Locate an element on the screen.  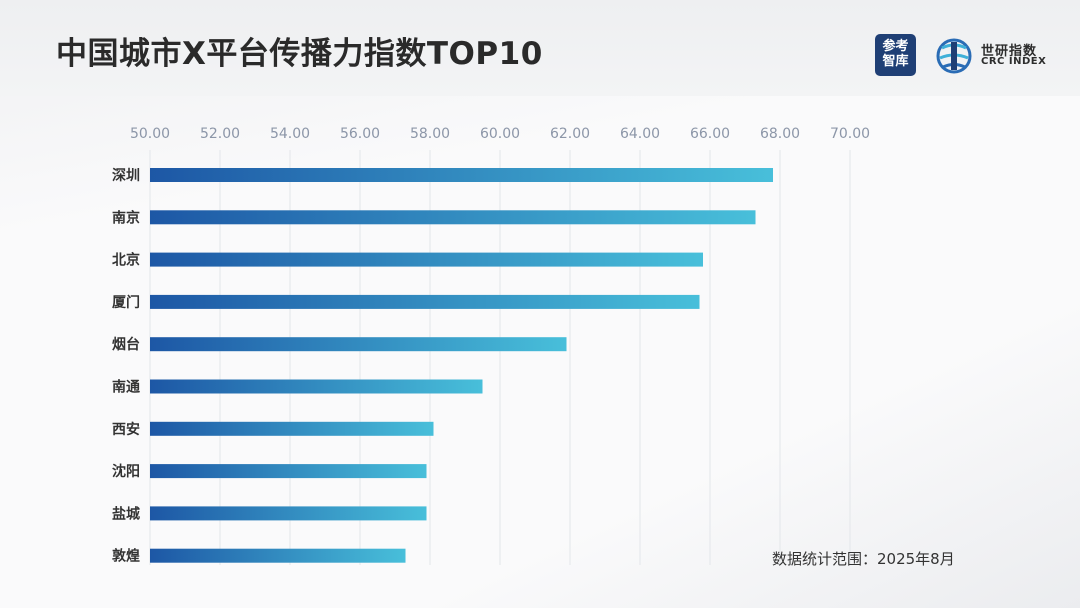
x-tick-label: 56.00 is located at coordinates (360, 134).